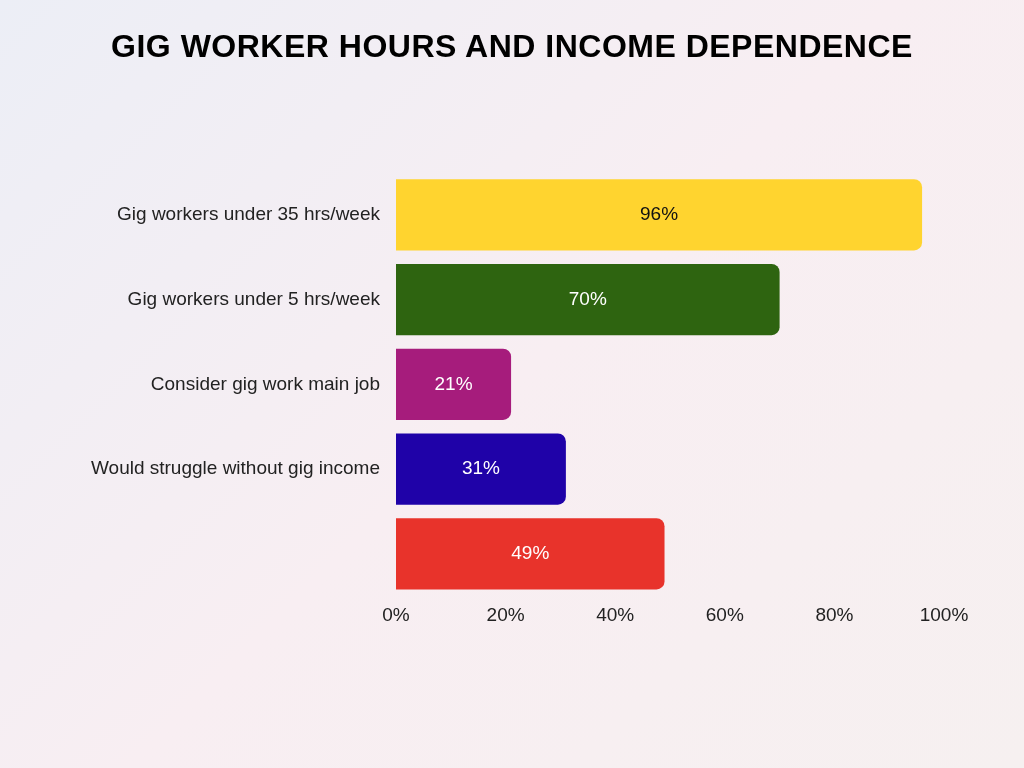 The width and height of the screenshot is (1024, 768). Describe the element at coordinates (724, 614) in the screenshot. I see `x-tick-label: 60%` at that location.